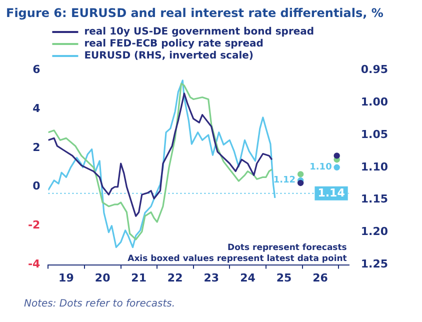 The height and width of the screenshot is (322, 422). I want to click on chart-title: Figure 6: EURUSD and real interest rate differentials, %, so click(195, 13).